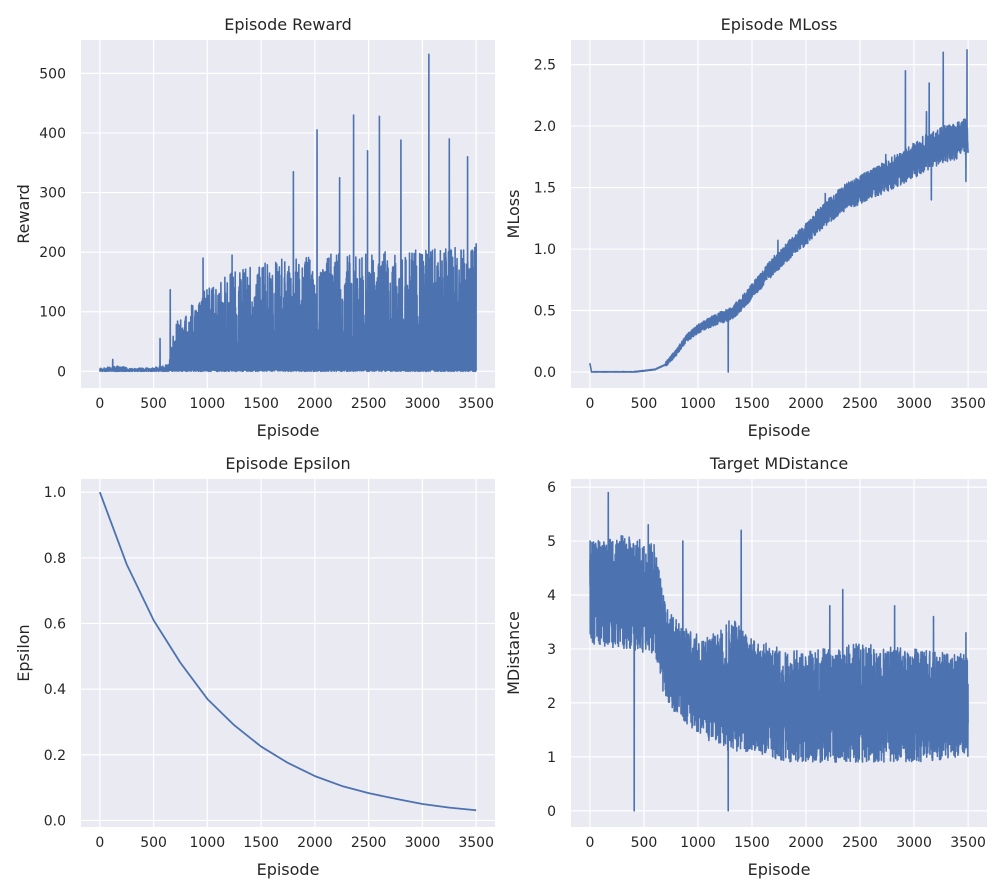 The width and height of the screenshot is (1005, 896). I want to click on y-tick-label: 0.4, so click(55, 690).